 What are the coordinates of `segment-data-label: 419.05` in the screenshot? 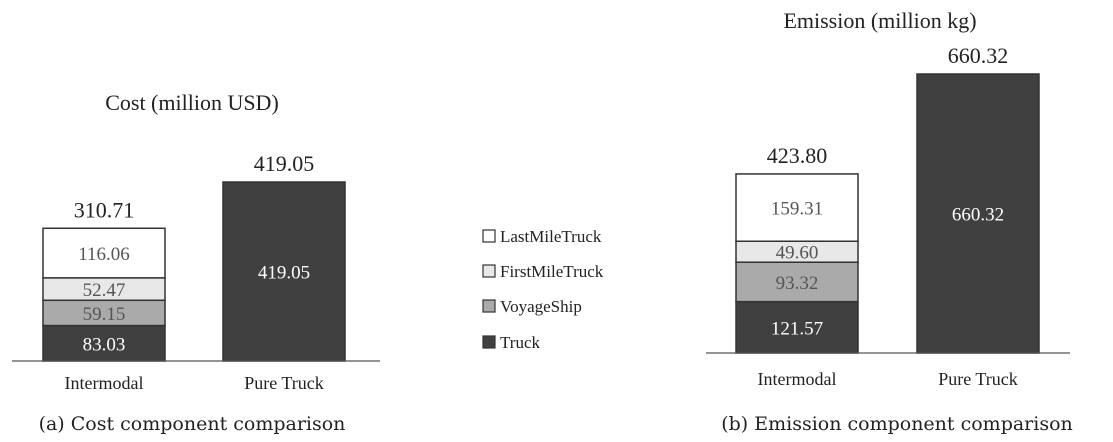 It's located at (284, 273).